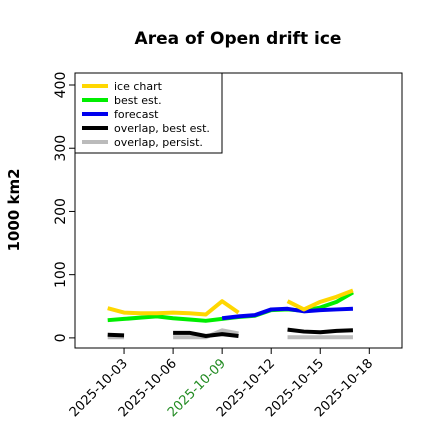 The height and width of the screenshot is (444, 440). Describe the element at coordinates (136, 114) in the screenshot. I see `legend-label: forecast` at that location.